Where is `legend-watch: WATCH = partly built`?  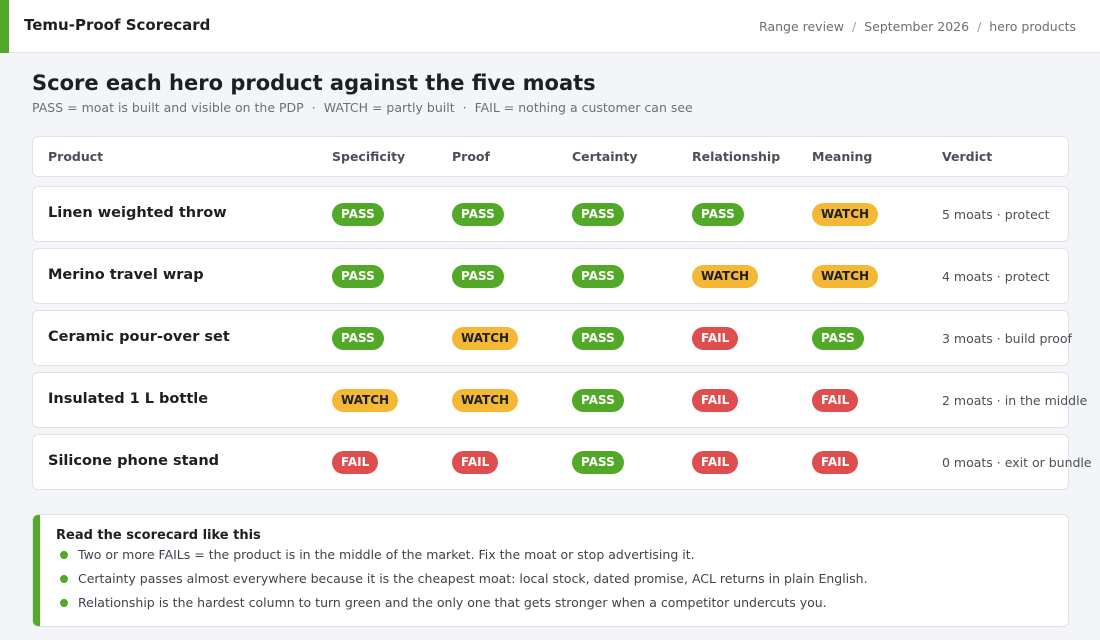 legend-watch: WATCH = partly built is located at coordinates (389, 107).